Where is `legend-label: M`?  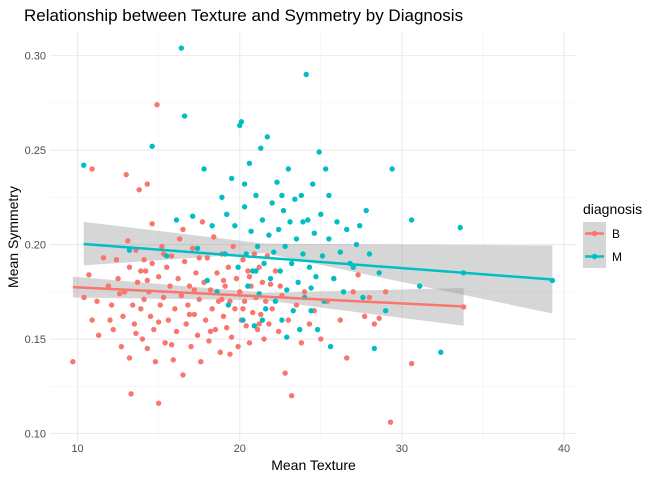 legend-label: M is located at coordinates (617, 257).